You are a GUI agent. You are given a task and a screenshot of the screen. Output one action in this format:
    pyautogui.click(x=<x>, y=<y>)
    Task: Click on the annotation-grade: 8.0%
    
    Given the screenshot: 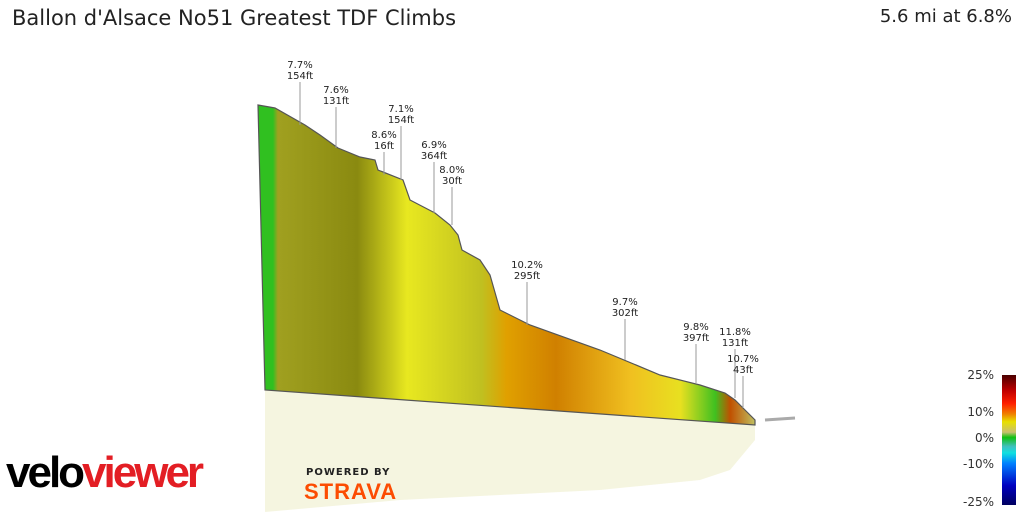 What is the action you would take?
    pyautogui.click(x=451, y=170)
    